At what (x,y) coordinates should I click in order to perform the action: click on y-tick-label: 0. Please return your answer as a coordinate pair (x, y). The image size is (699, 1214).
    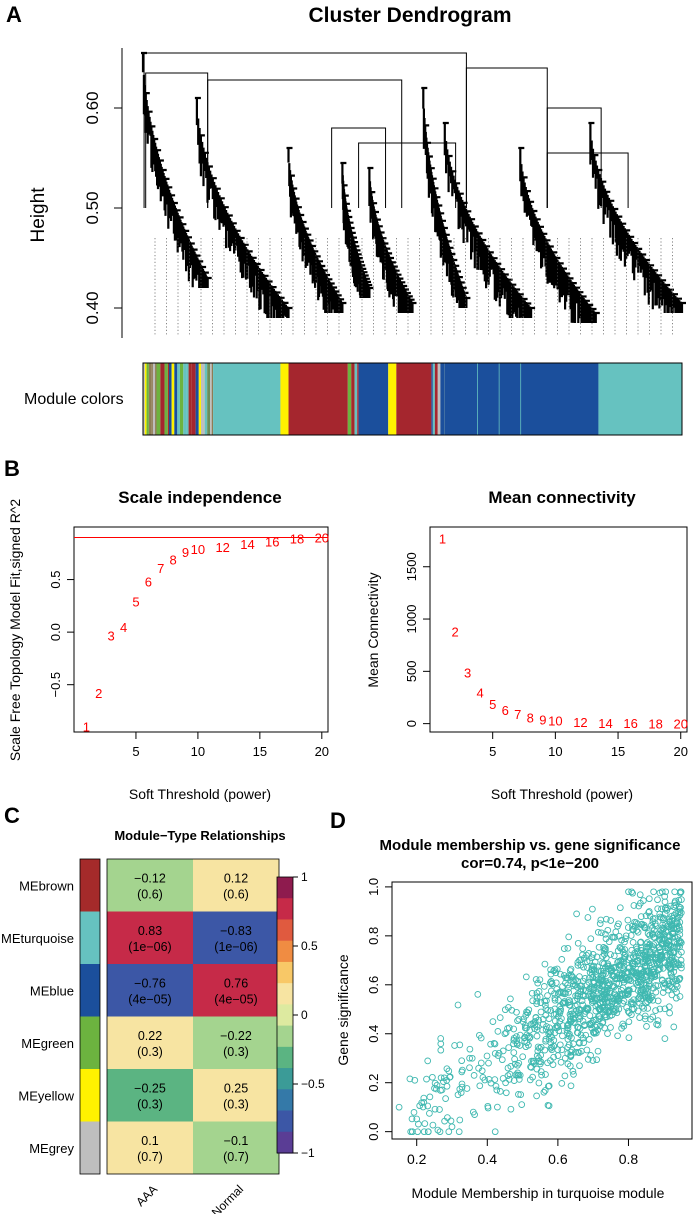
    Looking at the image, I should click on (411, 723).